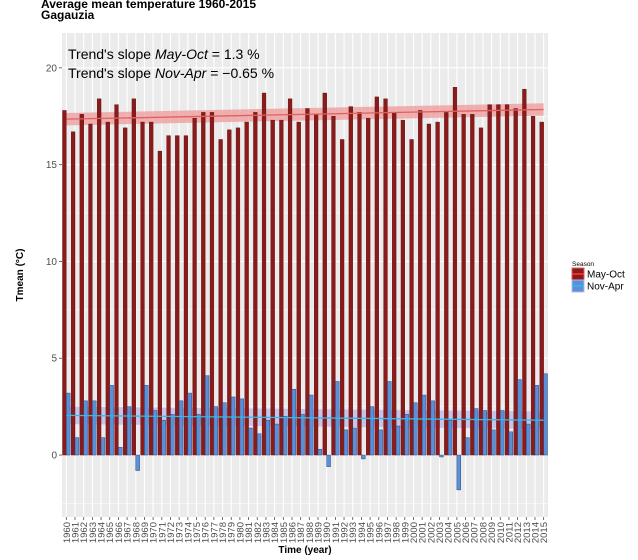 This screenshot has width=638, height=560. I want to click on x-tick-label: 1984, so click(275, 532).